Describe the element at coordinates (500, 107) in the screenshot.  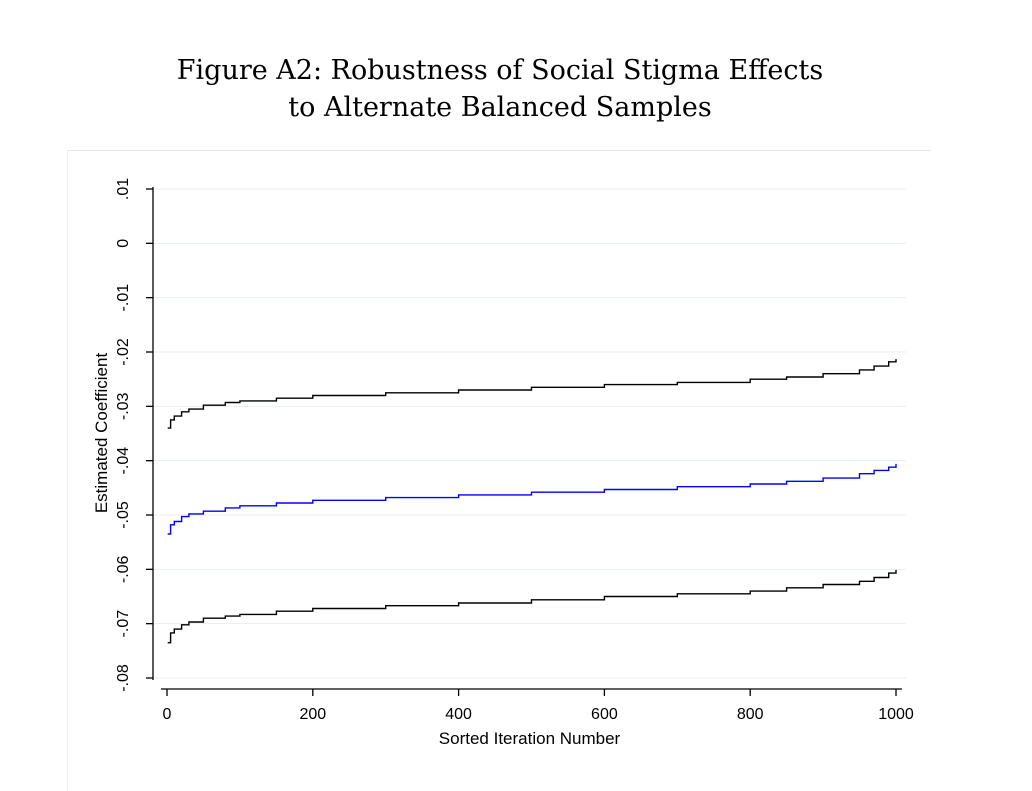
I see `figure-title-line2: to Alternate Balanced Samples` at that location.